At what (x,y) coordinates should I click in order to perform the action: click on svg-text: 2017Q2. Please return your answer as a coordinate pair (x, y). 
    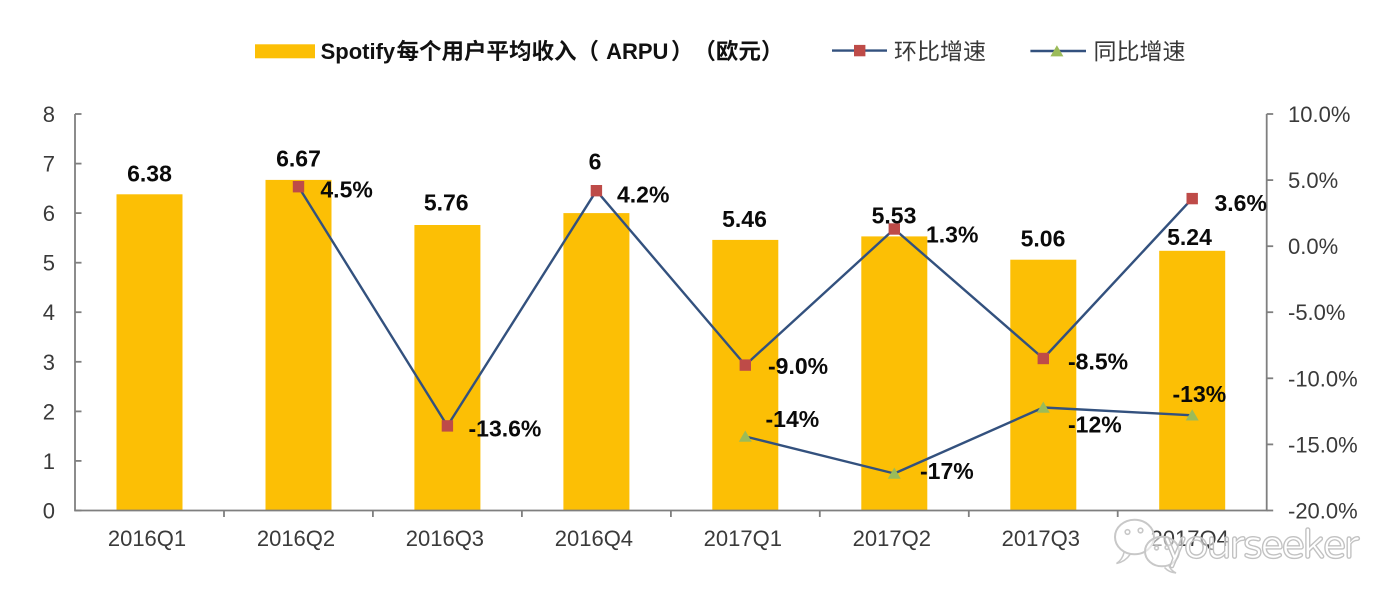
    Looking at the image, I should click on (892, 538).